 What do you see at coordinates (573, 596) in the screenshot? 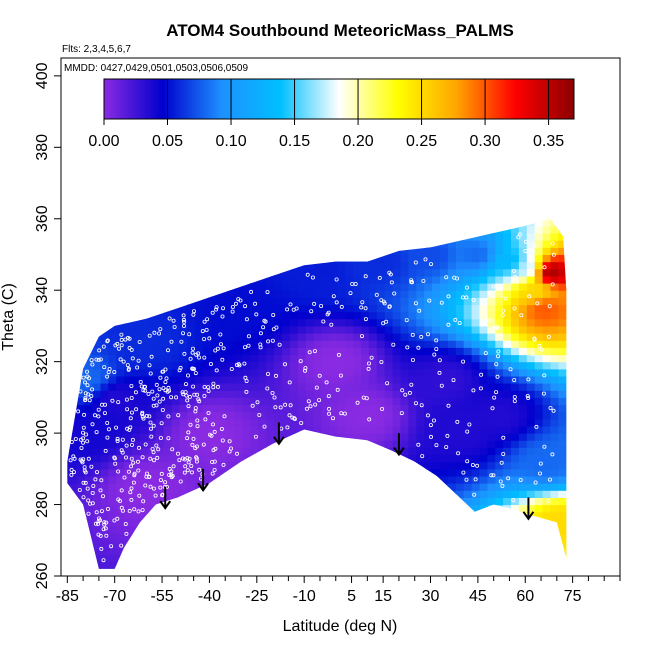
I see `x-tick-label: 75` at bounding box center [573, 596].